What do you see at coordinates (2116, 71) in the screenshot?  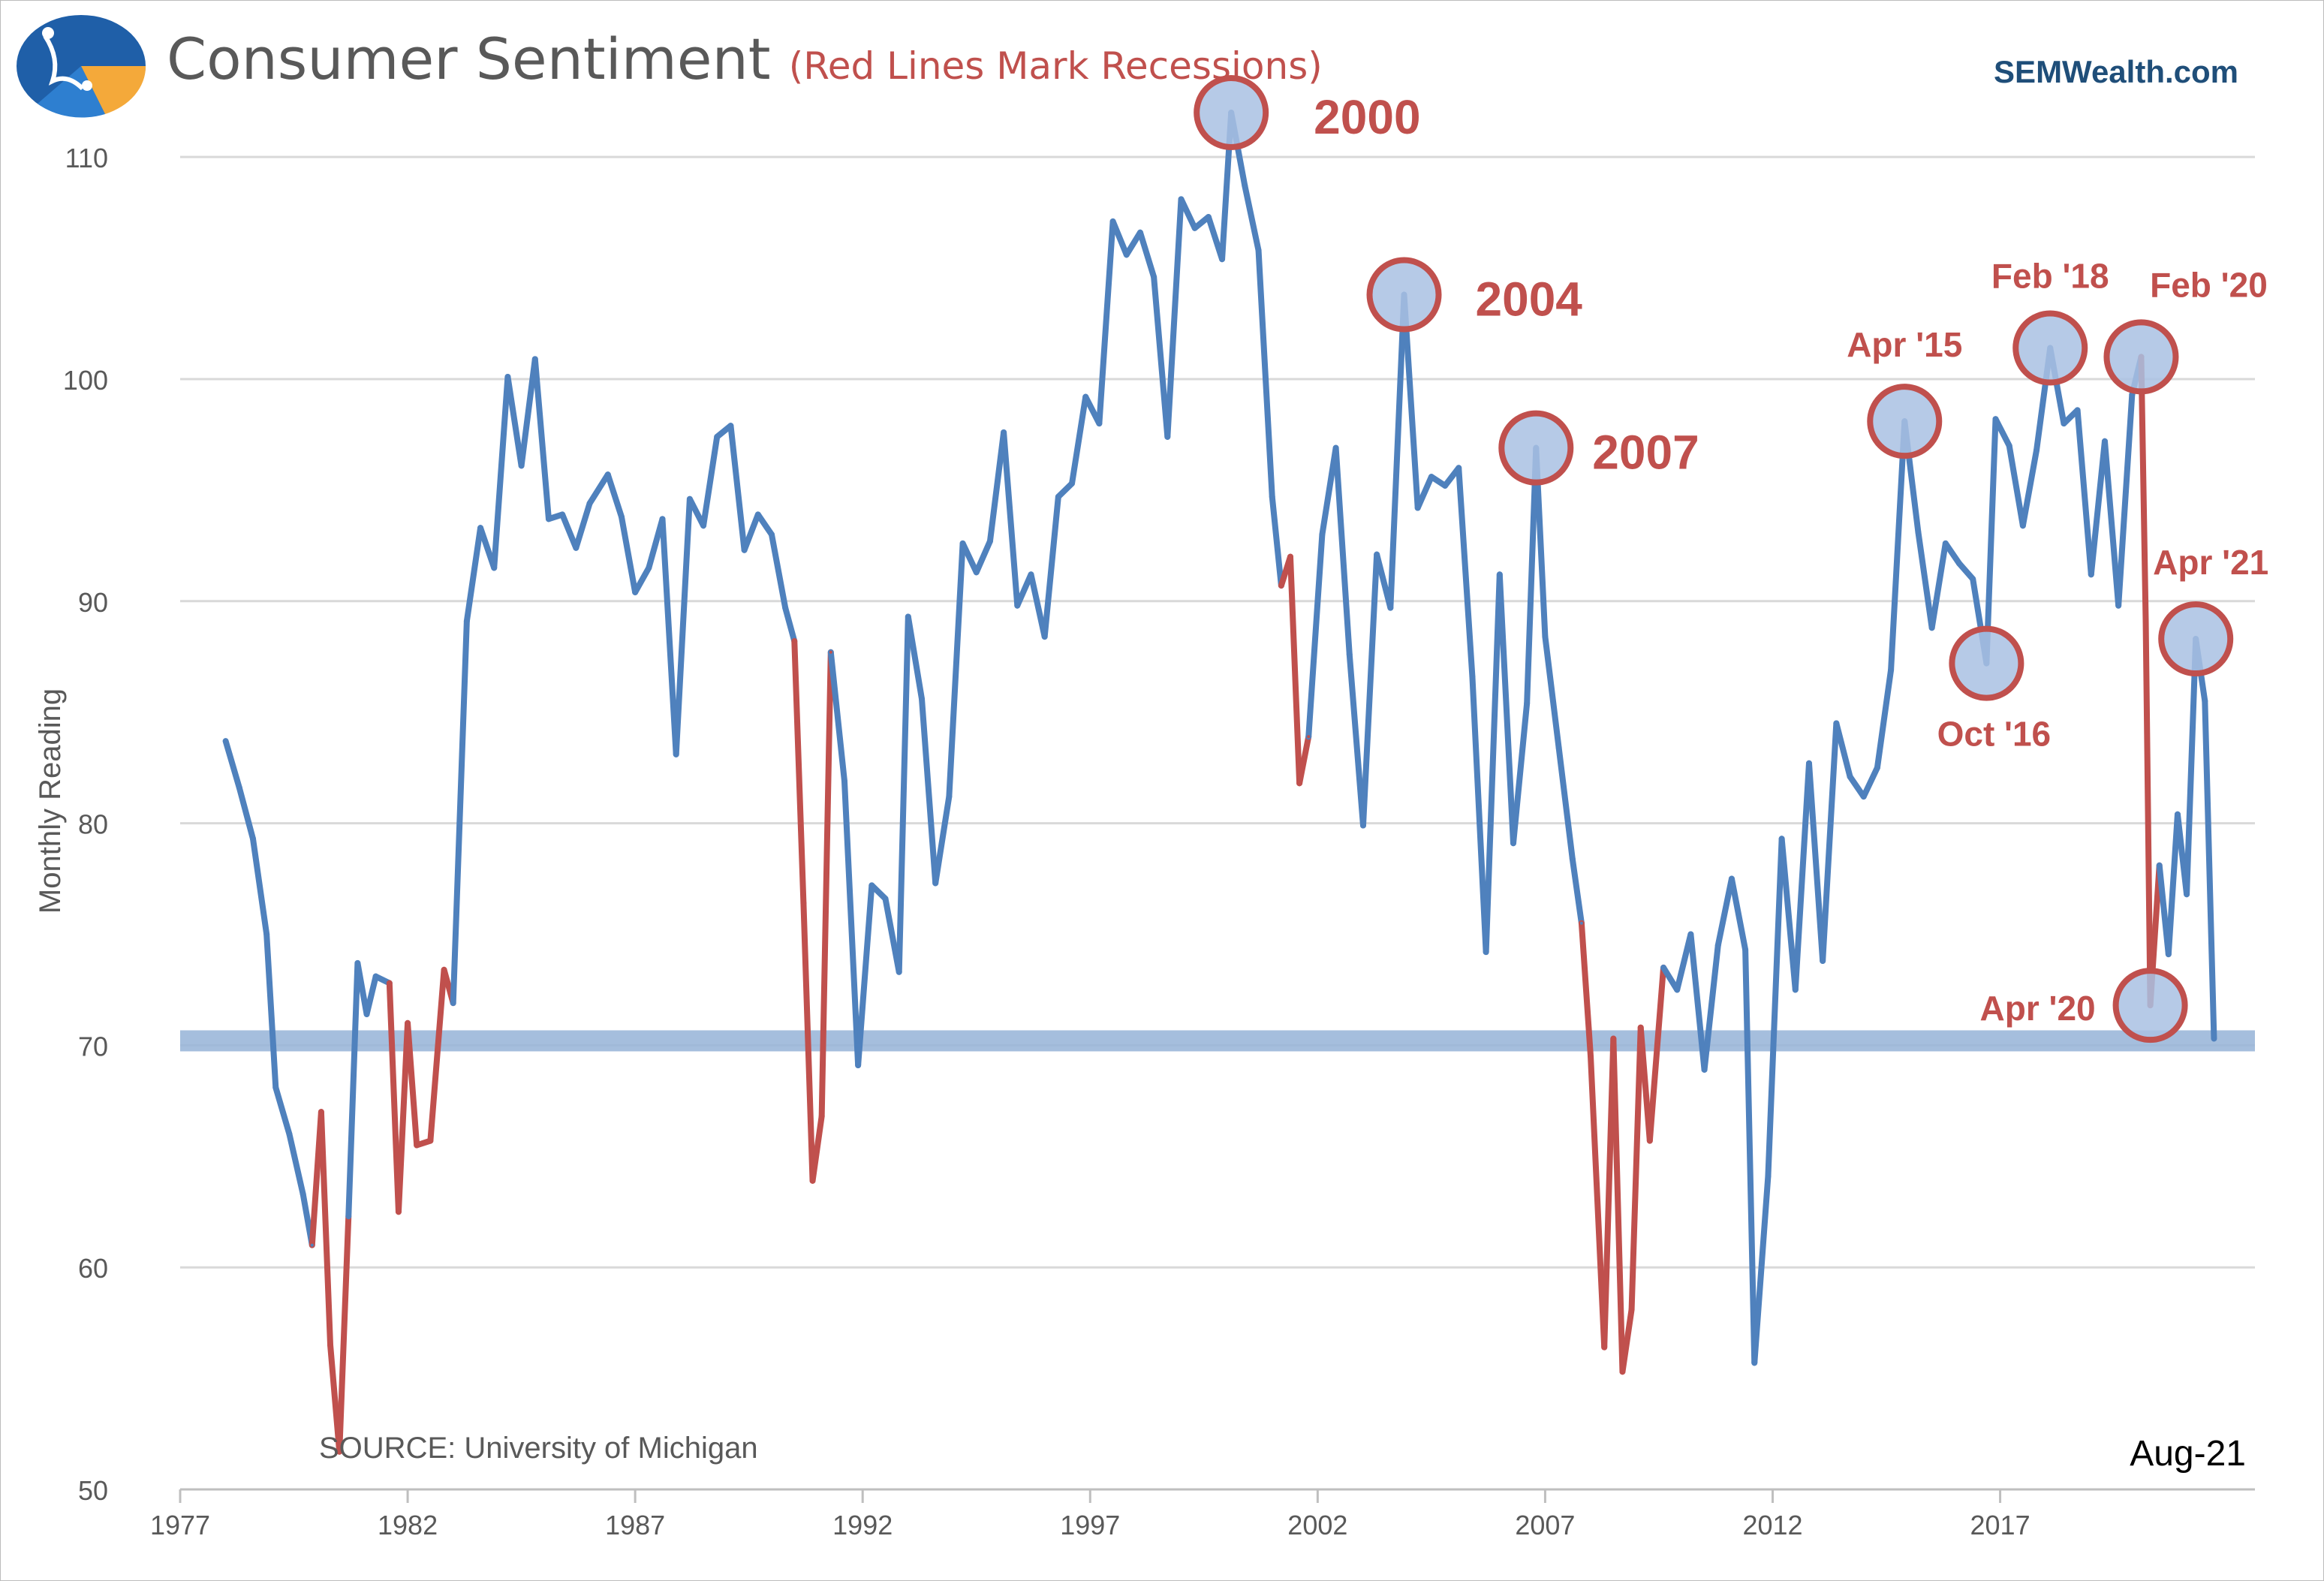 I see `brand-link: SEMWealth.com` at bounding box center [2116, 71].